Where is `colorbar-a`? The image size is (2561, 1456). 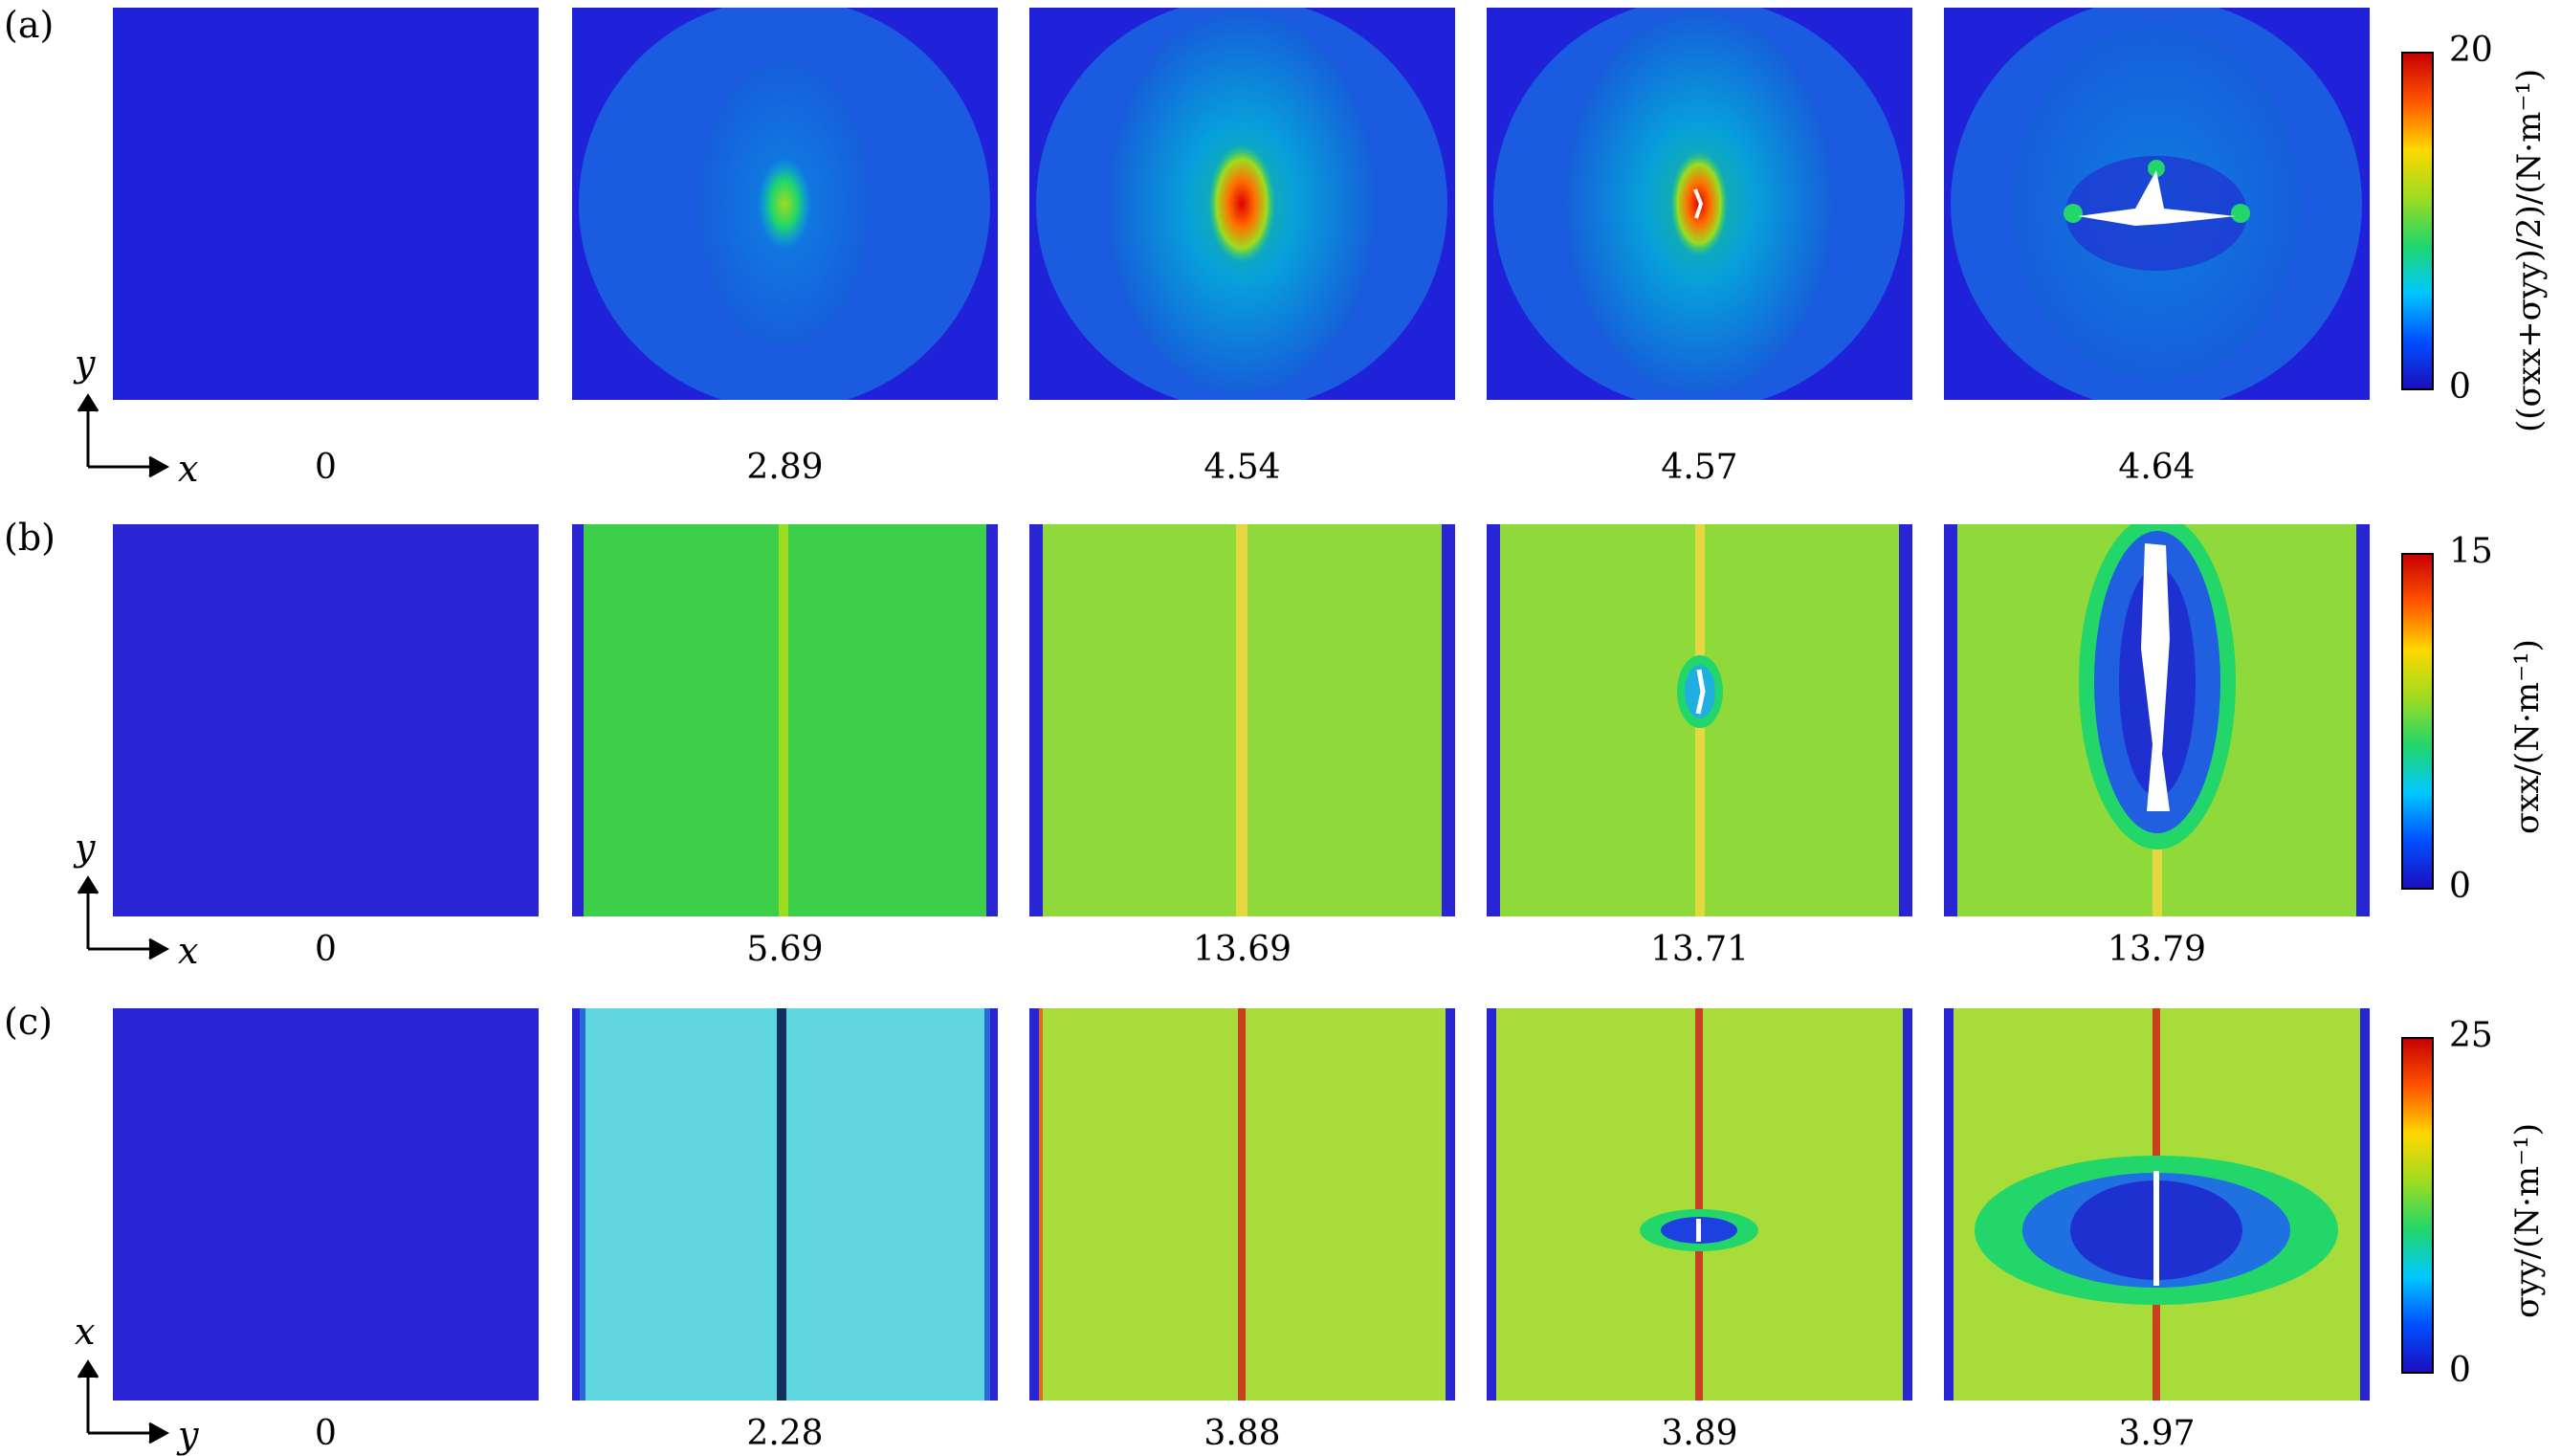 colorbar-a is located at coordinates (2417, 221).